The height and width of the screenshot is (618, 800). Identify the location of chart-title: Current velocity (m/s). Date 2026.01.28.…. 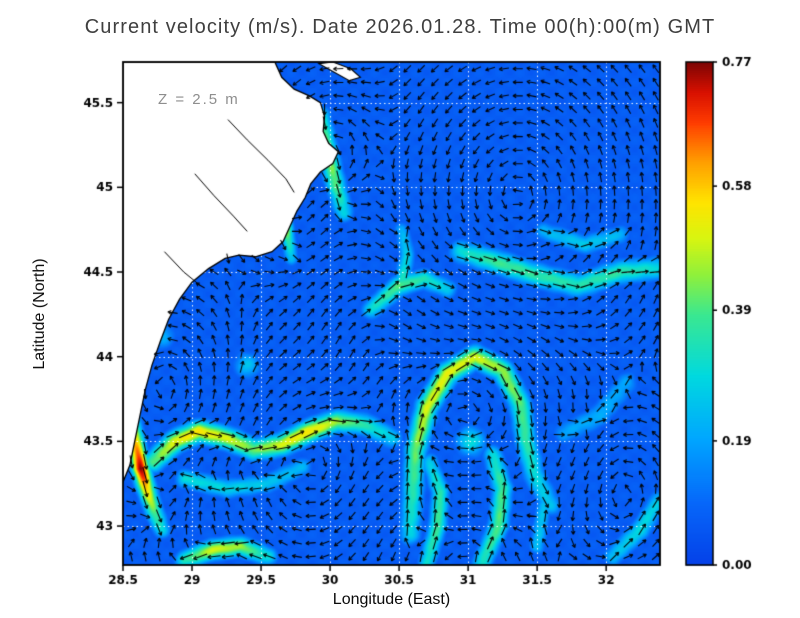
(400, 27).